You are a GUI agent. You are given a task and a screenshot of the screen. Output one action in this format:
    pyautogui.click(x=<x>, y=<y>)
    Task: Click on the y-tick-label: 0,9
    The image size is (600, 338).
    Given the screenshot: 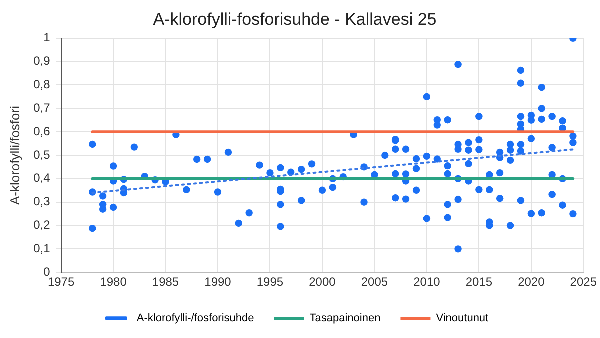 What is the action you would take?
    pyautogui.click(x=42, y=61)
    